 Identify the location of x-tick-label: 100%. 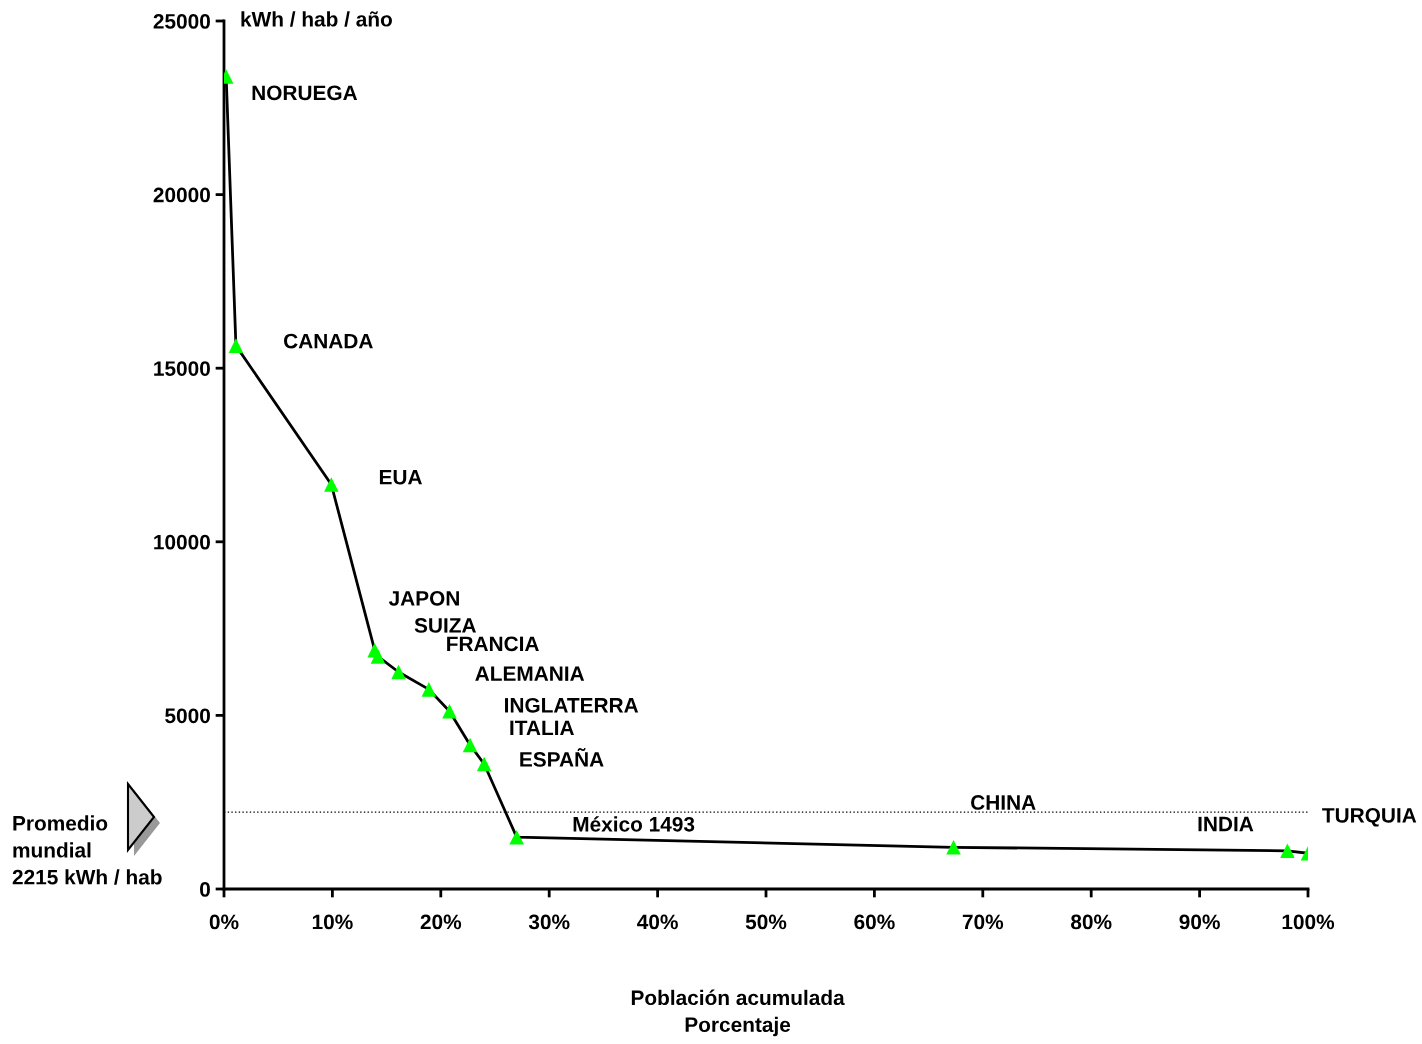
(1308, 922).